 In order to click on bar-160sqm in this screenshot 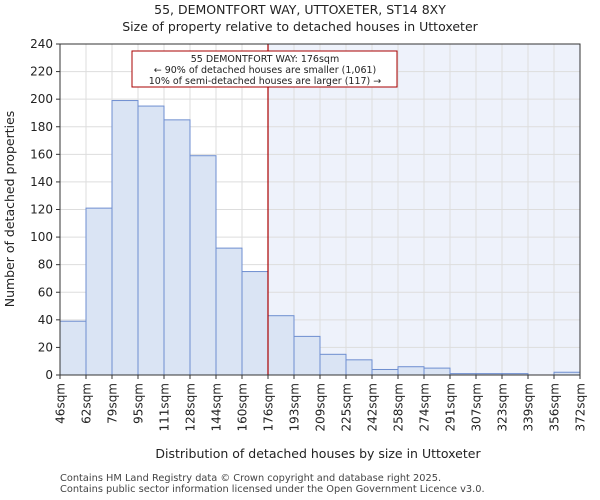, I will do `click(255, 323)`.